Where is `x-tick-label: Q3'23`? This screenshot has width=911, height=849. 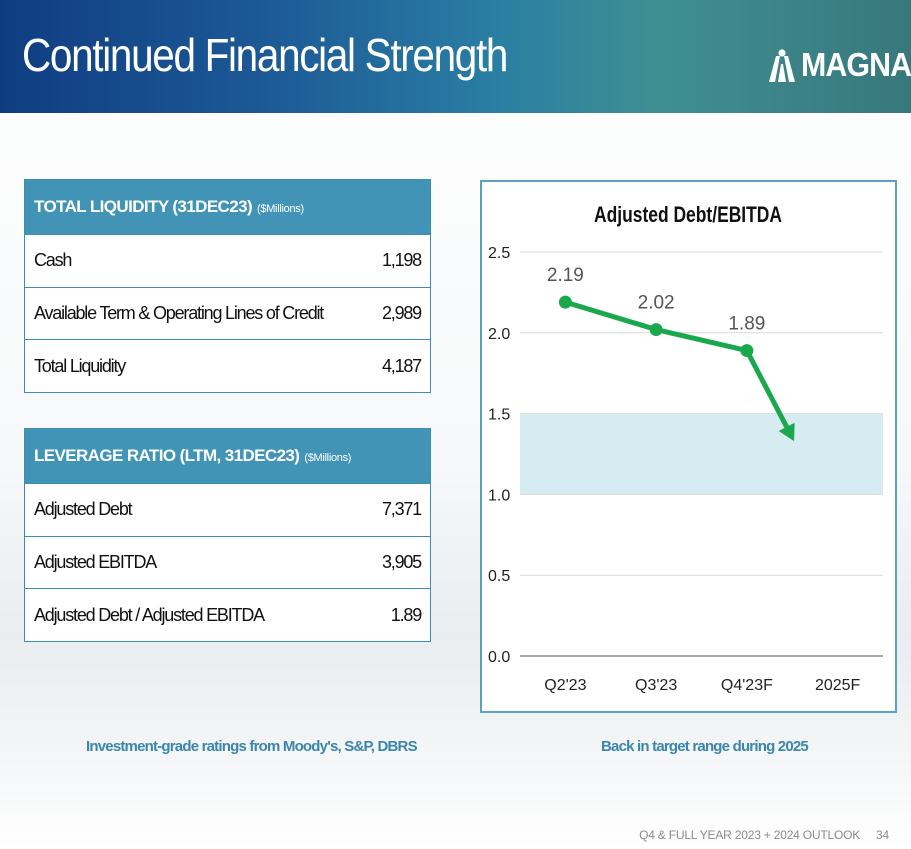
x-tick-label: Q3'23 is located at coordinates (656, 685).